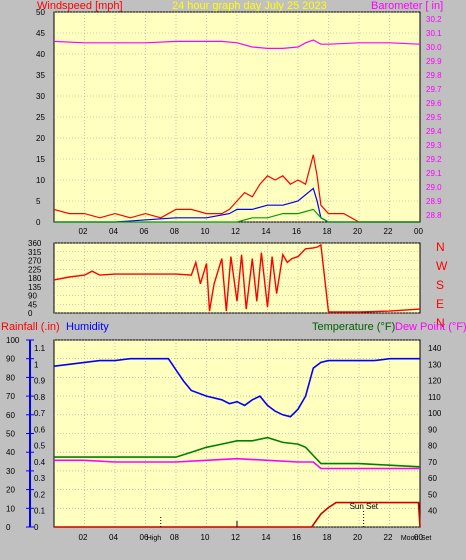 The width and height of the screenshot is (466, 560). I want to click on temperature-series-line, so click(237, 452).